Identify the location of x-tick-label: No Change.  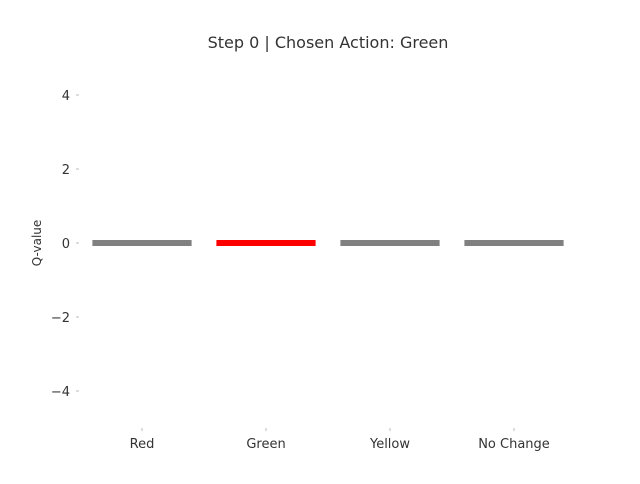
(514, 444).